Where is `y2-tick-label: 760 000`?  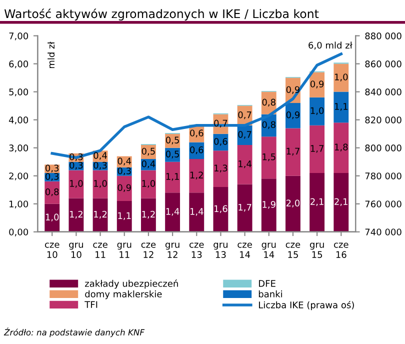
y2-tick-label: 760 000 is located at coordinates (383, 204).